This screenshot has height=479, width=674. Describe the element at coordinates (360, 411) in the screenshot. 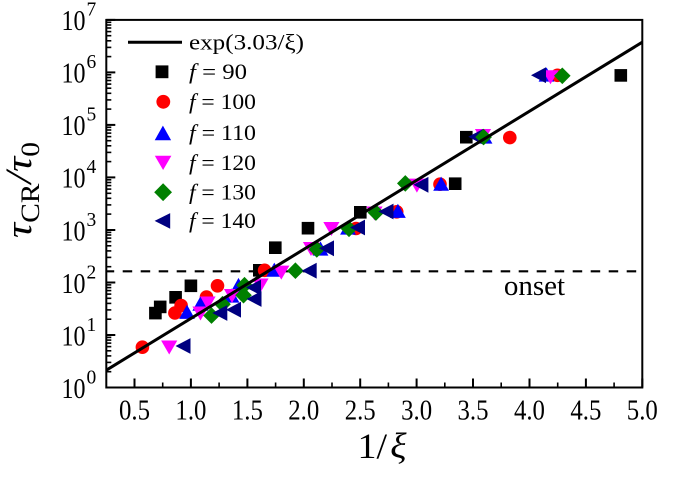

I see `svg-text: 2.5` at that location.